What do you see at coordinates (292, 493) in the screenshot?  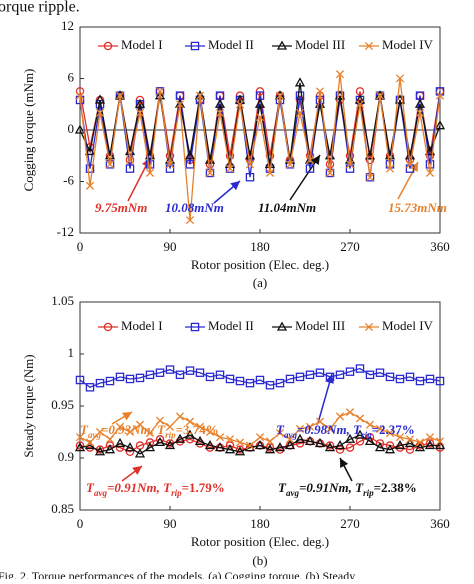 I see `annotation-subscript: avg` at bounding box center [292, 493].